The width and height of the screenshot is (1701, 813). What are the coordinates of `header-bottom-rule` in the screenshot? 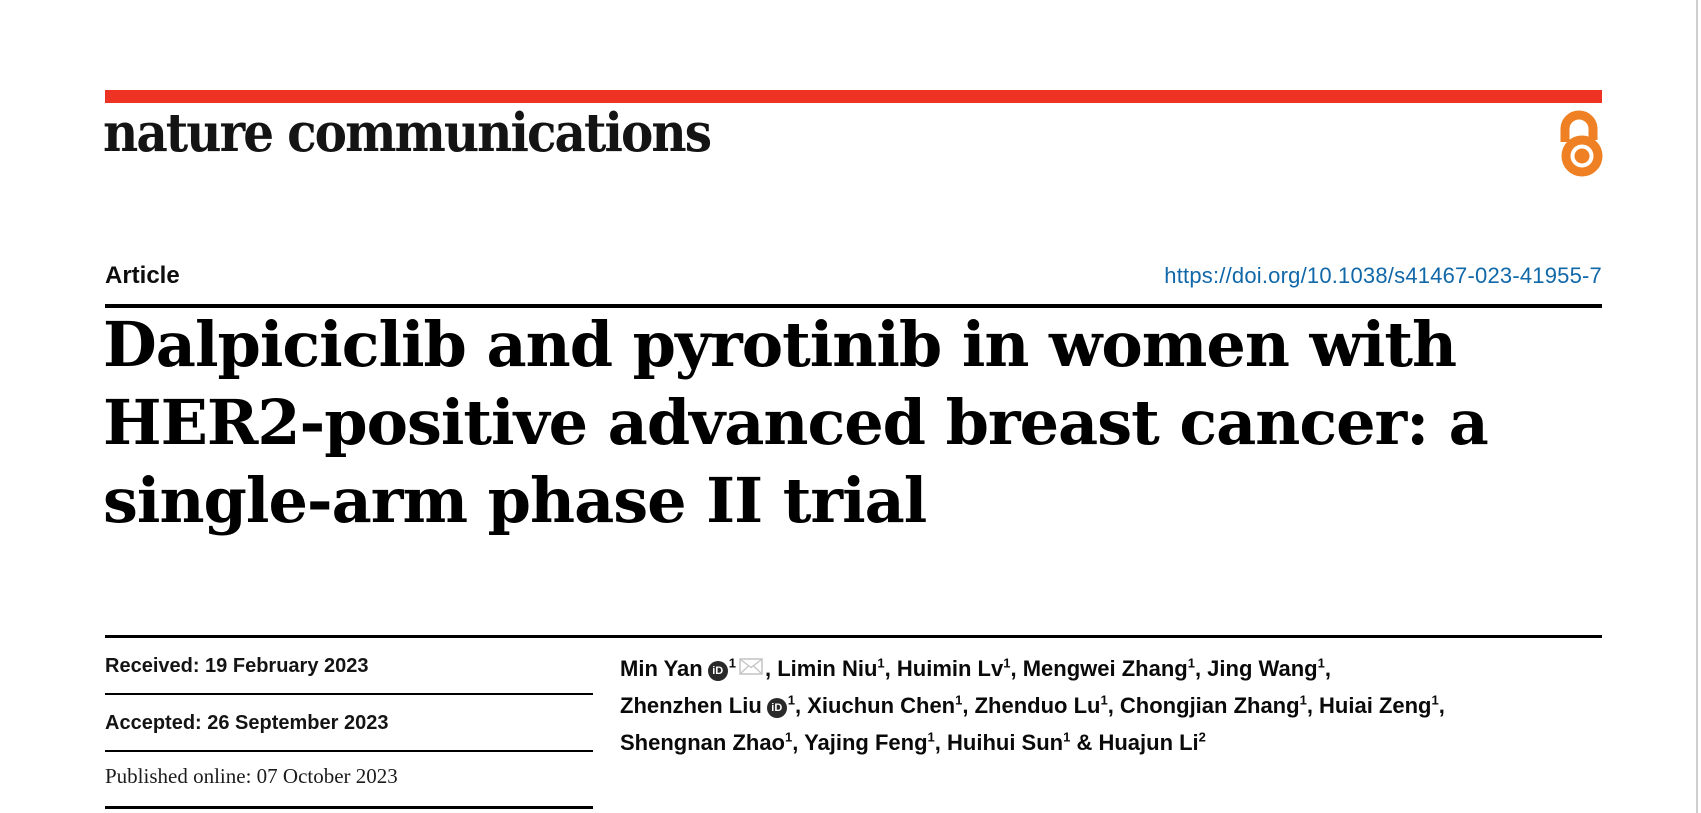 It's located at (853, 636).